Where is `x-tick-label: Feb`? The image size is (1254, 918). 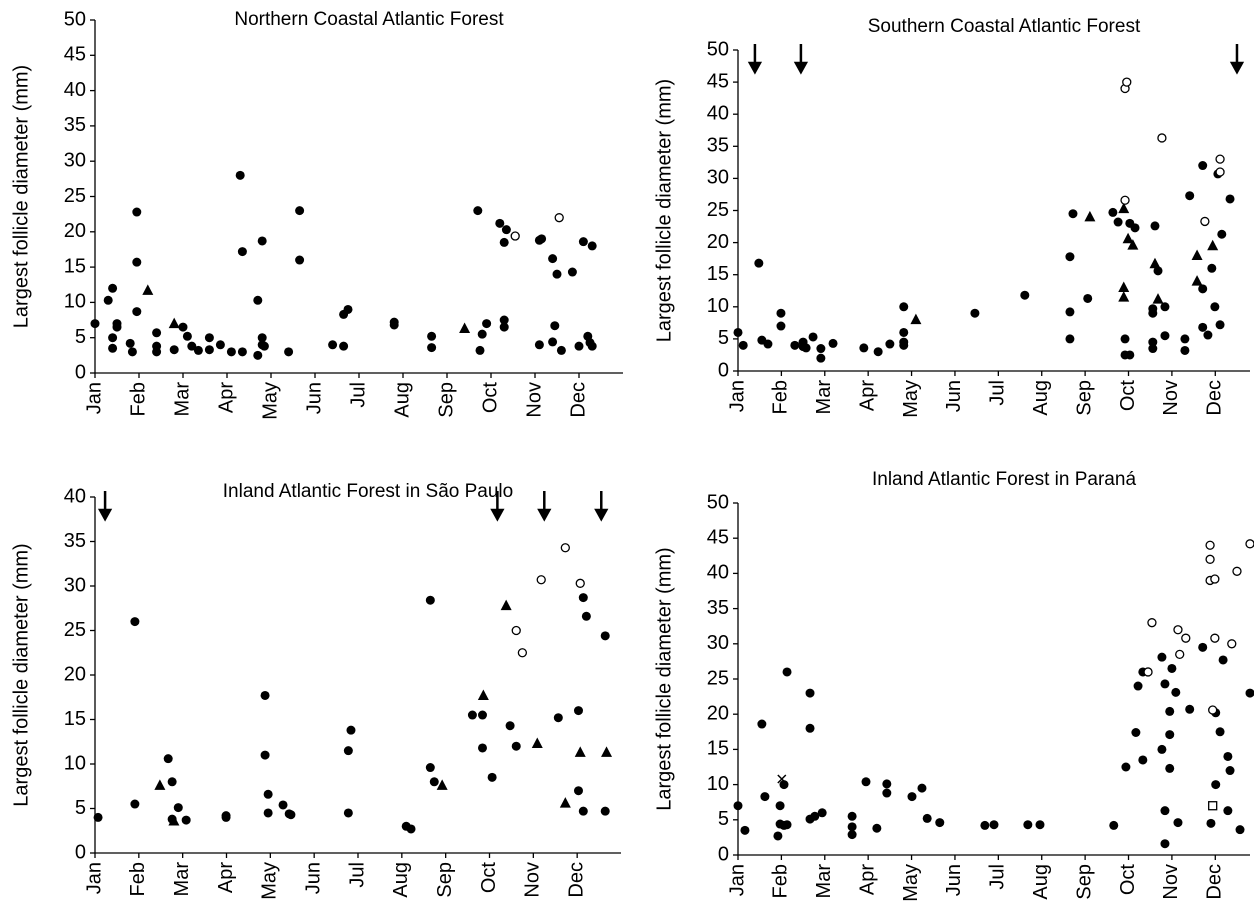
x-tick-label: Feb is located at coordinates (781, 397).